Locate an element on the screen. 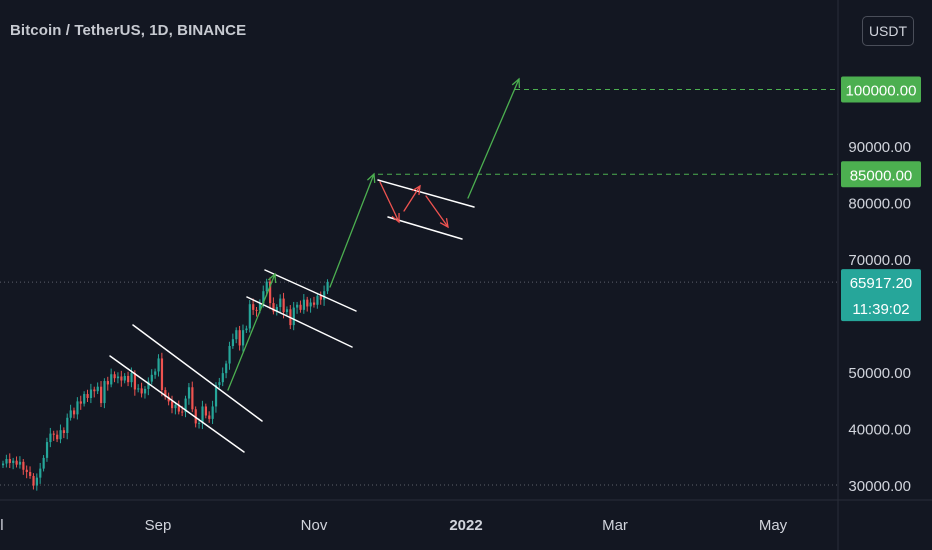 The height and width of the screenshot is (550, 932). candlestick-series is located at coordinates (165, 384).